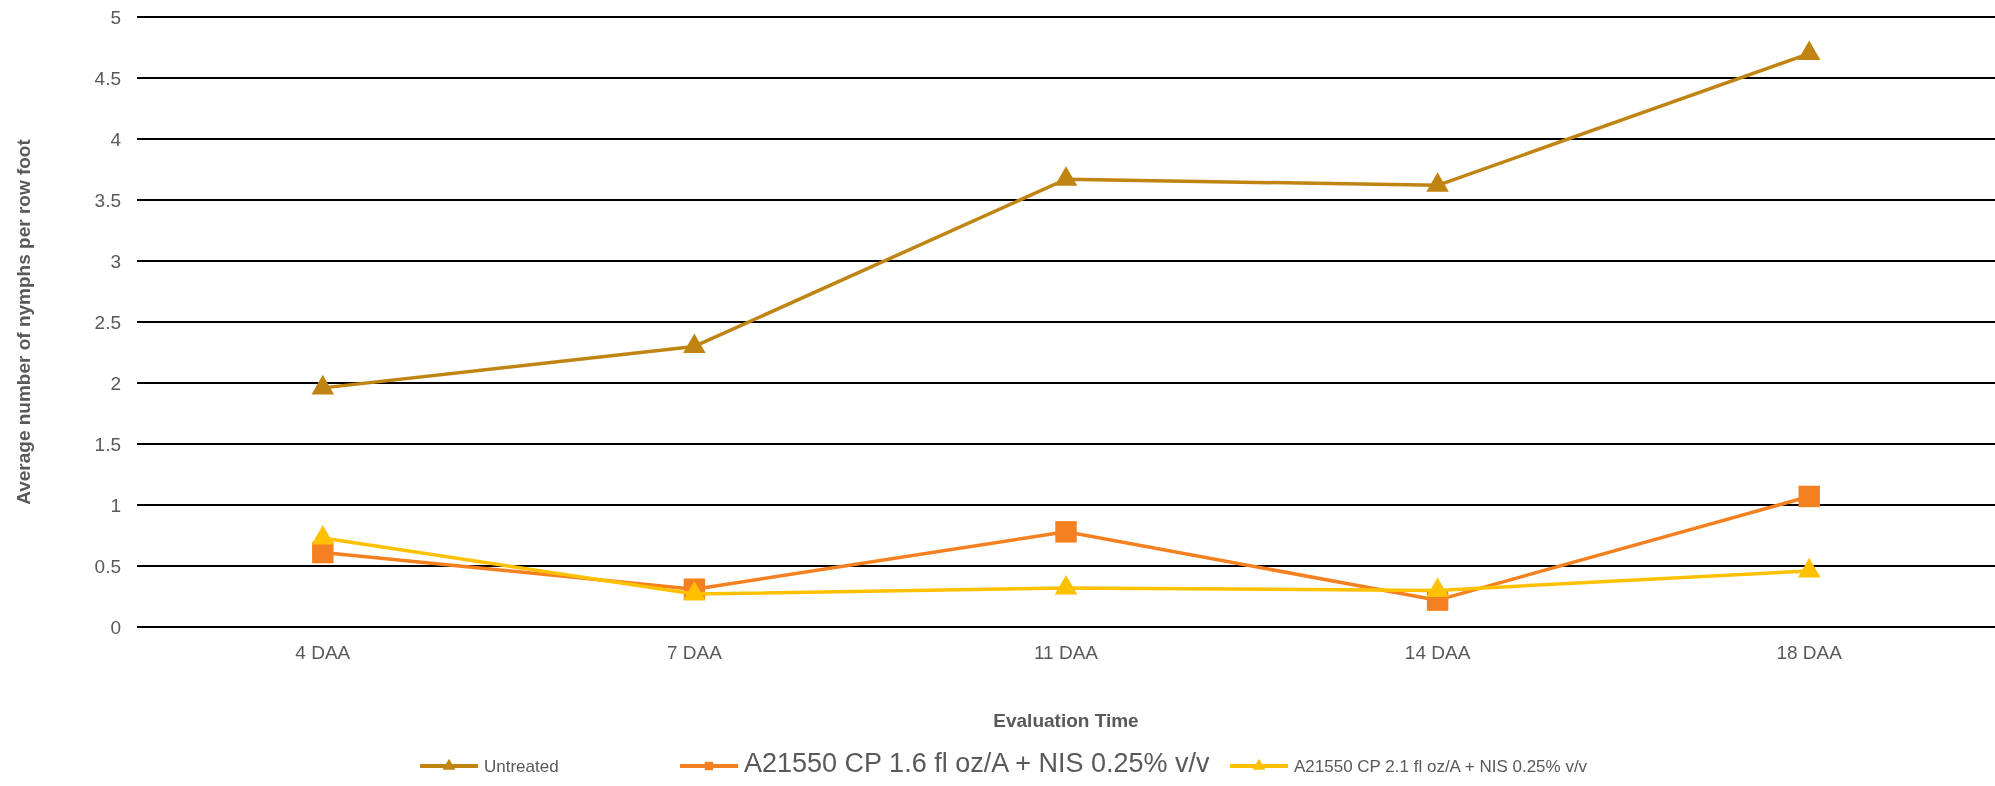 This screenshot has height=786, width=1995. What do you see at coordinates (115, 505) in the screenshot?
I see `y-tick-label: 1` at bounding box center [115, 505].